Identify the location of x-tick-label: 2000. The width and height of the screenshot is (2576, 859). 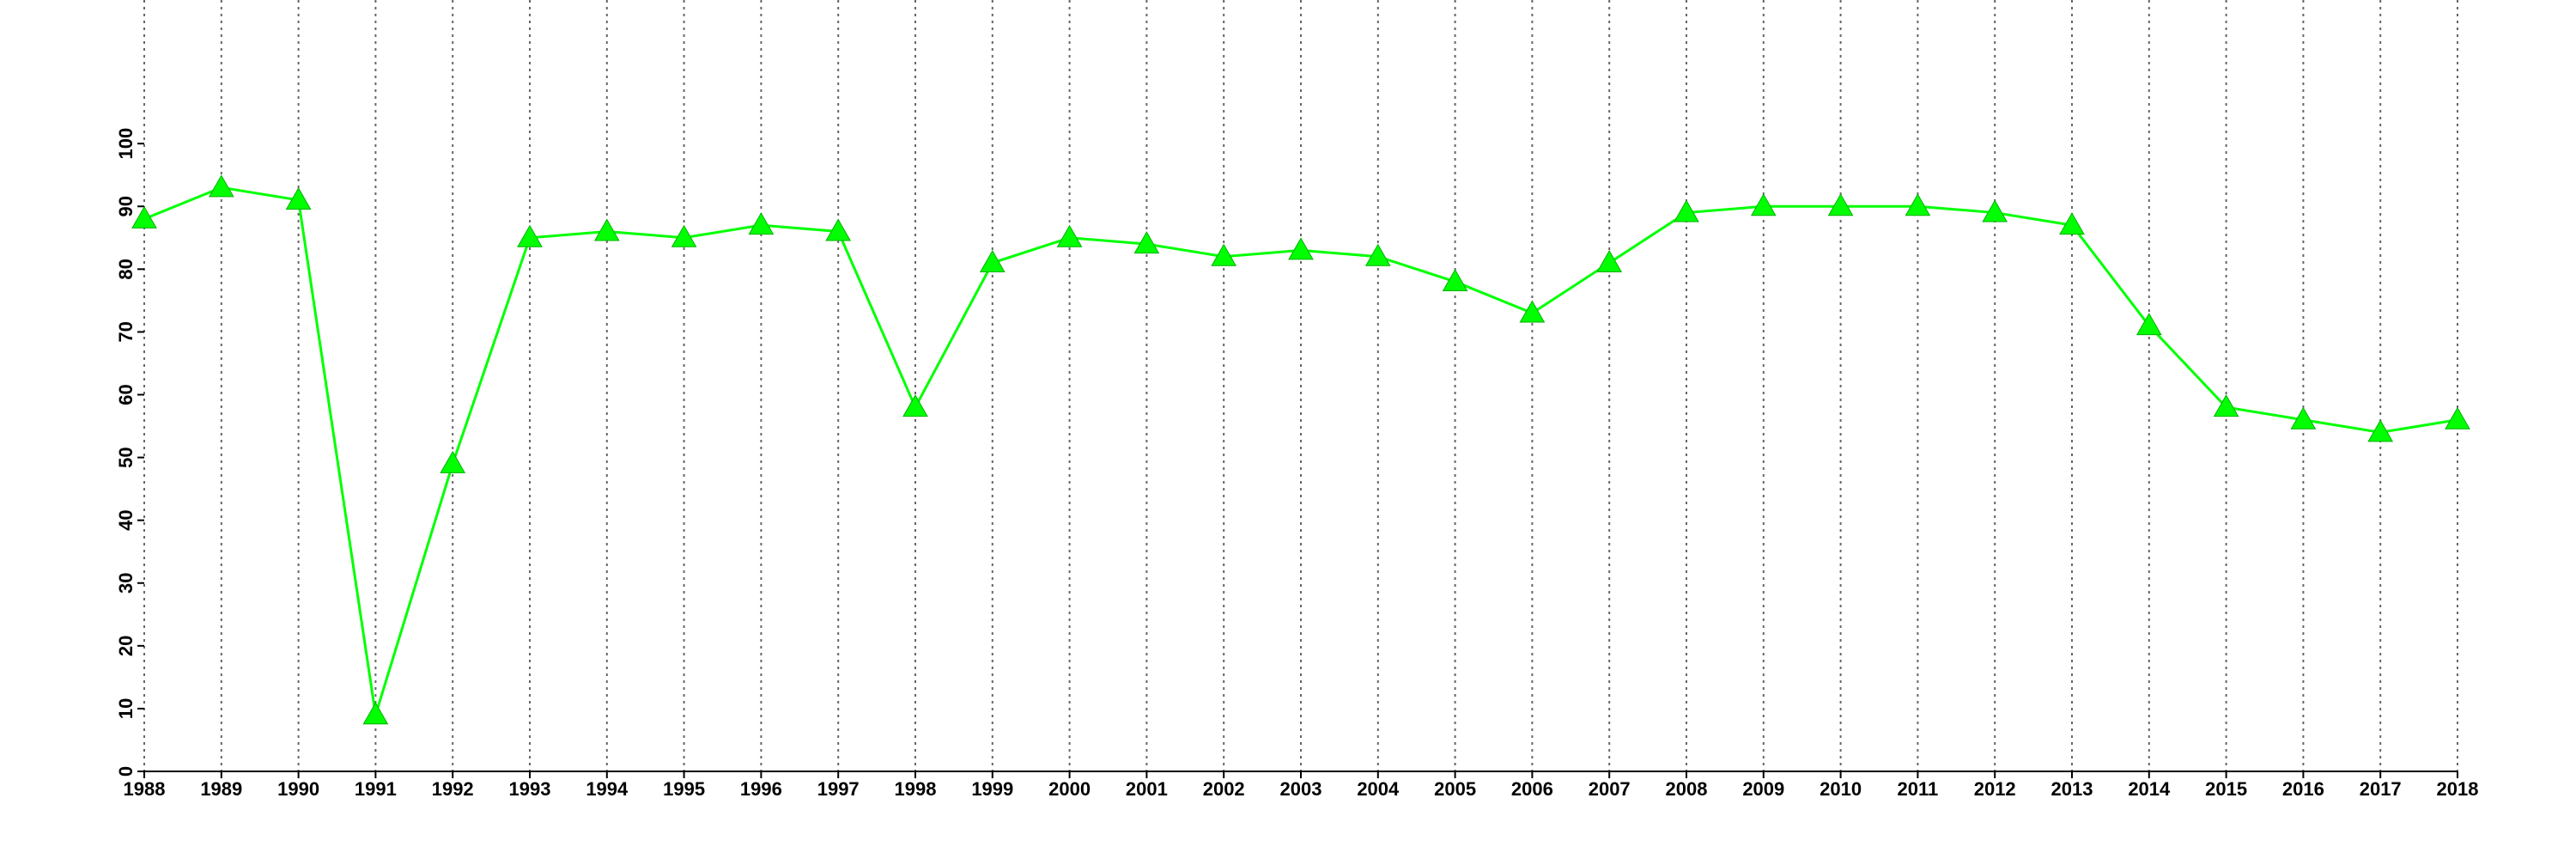
(1069, 789).